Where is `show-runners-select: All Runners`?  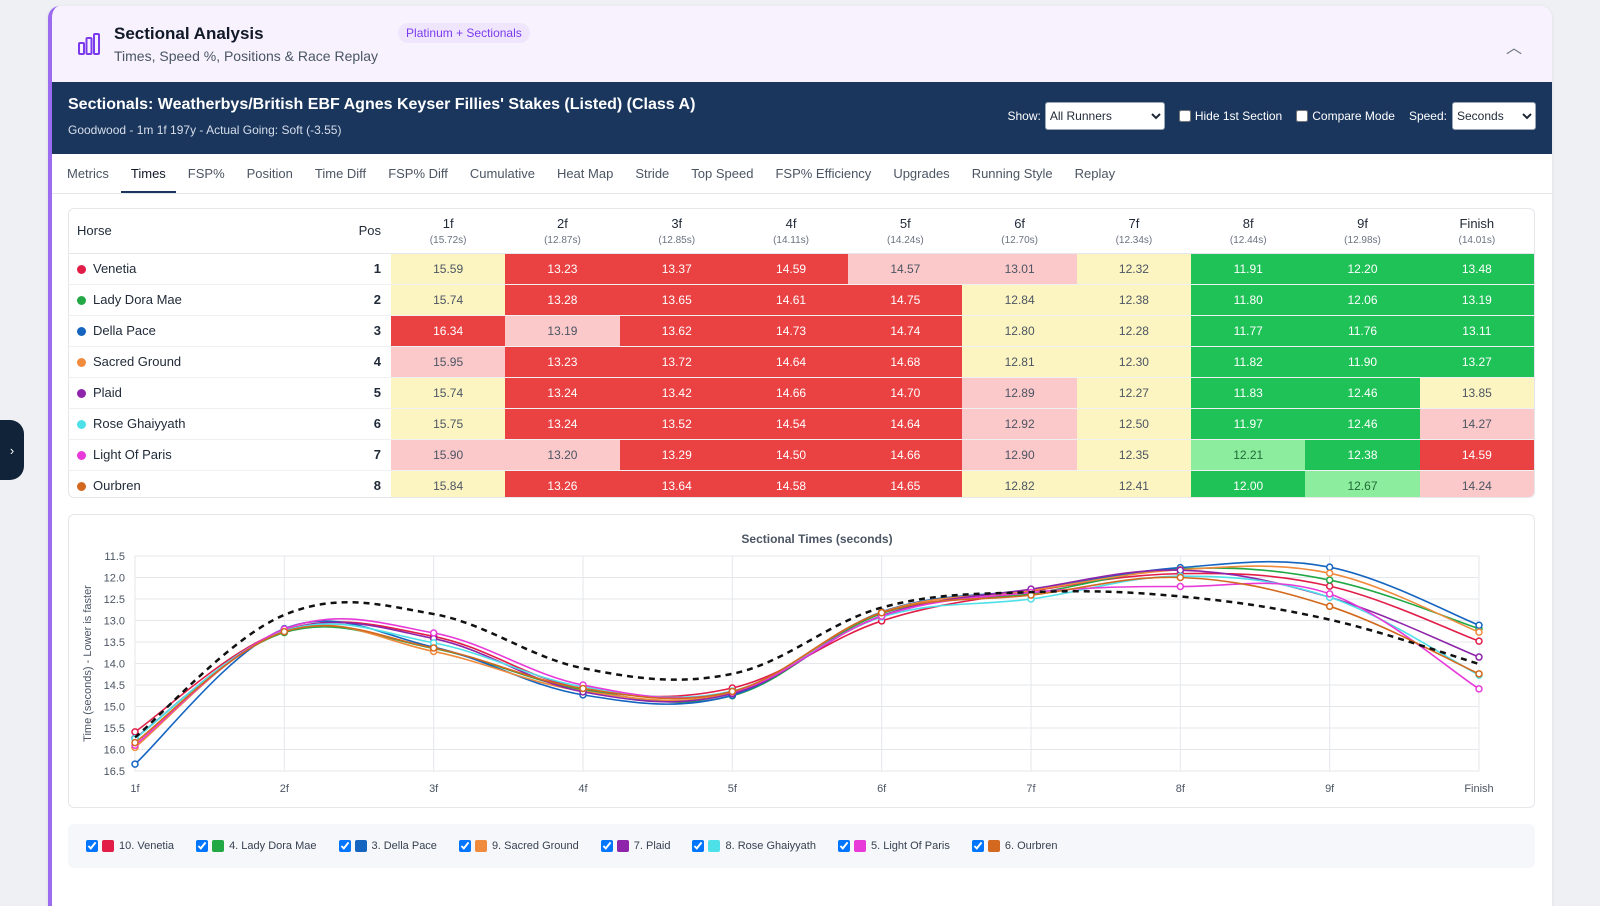
show-runners-select: All Runners is located at coordinates (1104, 116).